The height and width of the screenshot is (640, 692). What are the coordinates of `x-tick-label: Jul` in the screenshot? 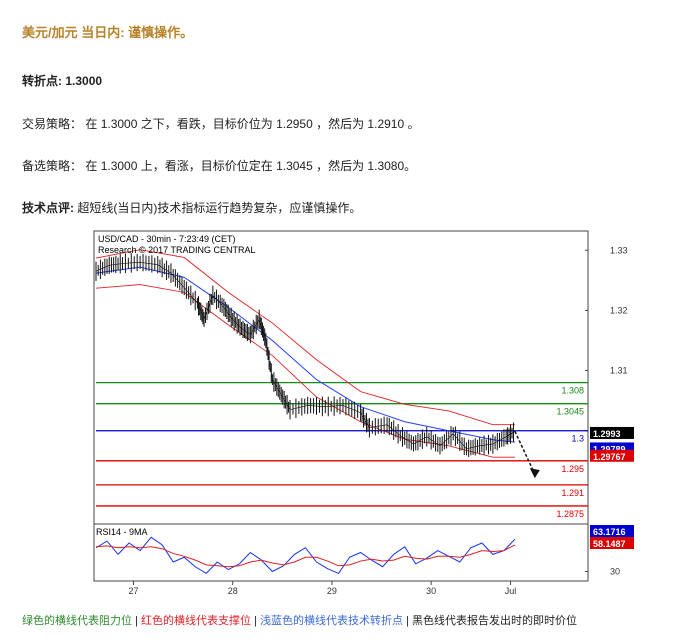 It's located at (511, 591).